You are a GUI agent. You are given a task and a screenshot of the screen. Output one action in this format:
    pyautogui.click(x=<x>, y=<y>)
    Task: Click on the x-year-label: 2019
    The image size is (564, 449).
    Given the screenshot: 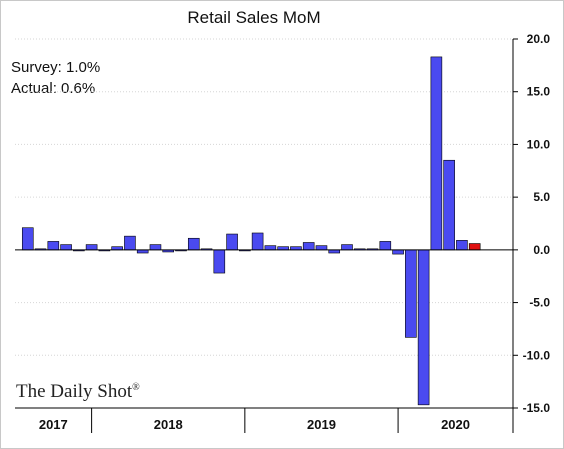 What is the action you would take?
    pyautogui.click(x=321, y=424)
    